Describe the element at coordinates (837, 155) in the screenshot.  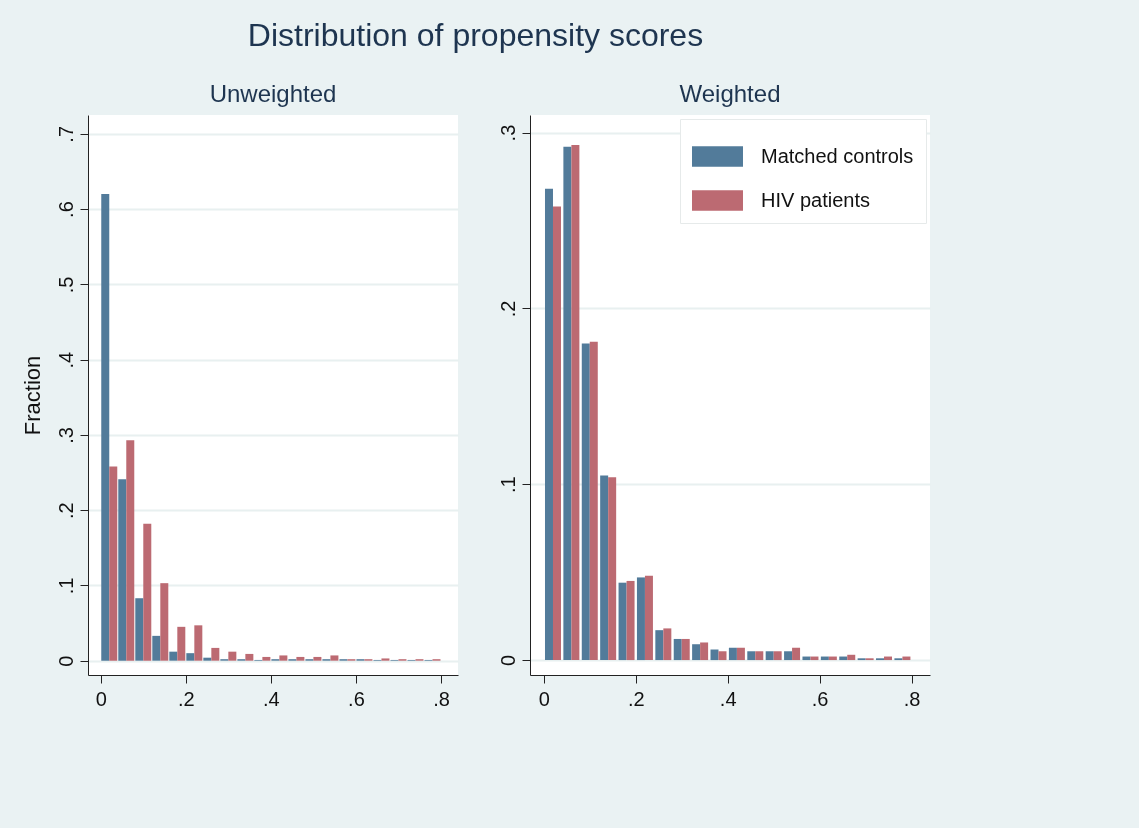
I see `legend-label: Matched controls` at that location.